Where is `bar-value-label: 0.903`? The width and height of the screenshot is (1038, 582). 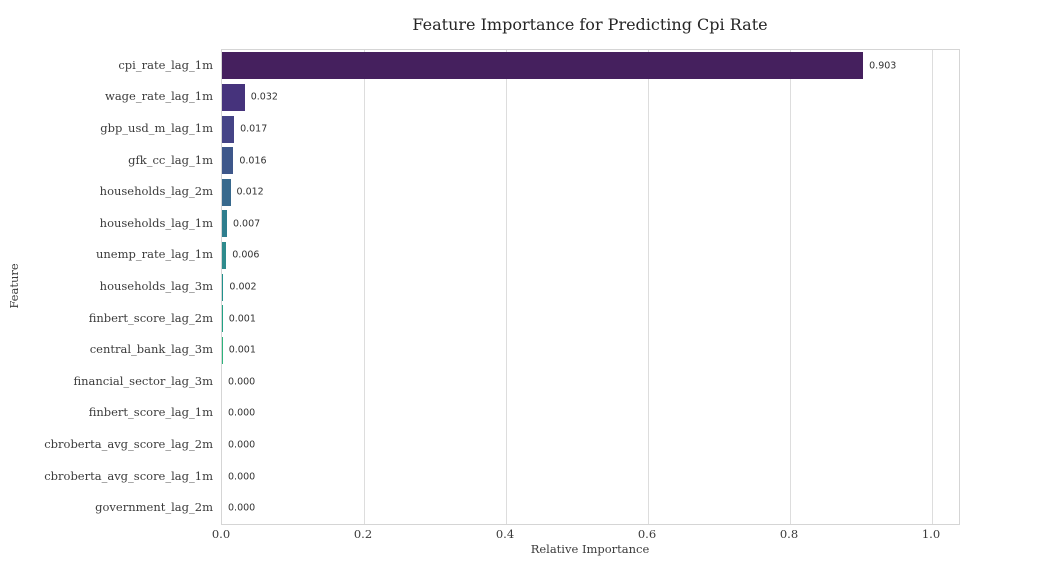
bar-value-label: 0.903 is located at coordinates (883, 66).